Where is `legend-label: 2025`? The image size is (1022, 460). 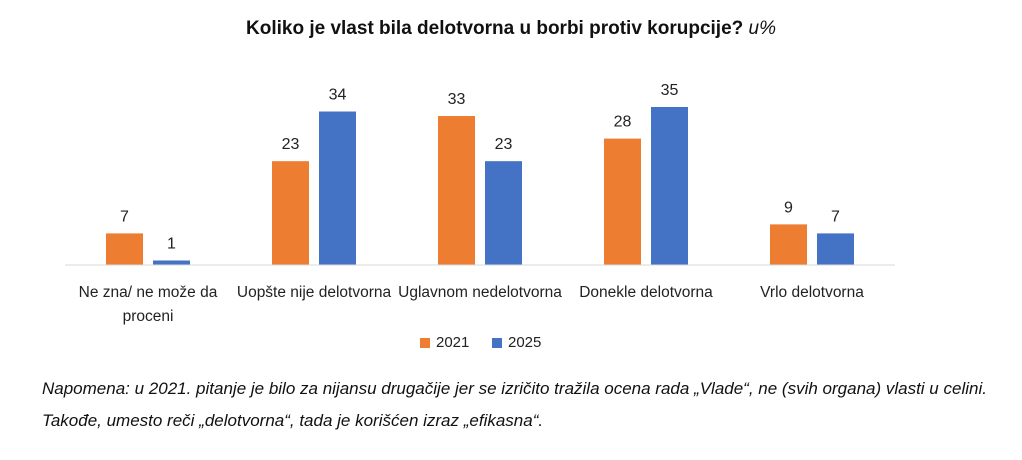 legend-label: 2025 is located at coordinates (525, 342).